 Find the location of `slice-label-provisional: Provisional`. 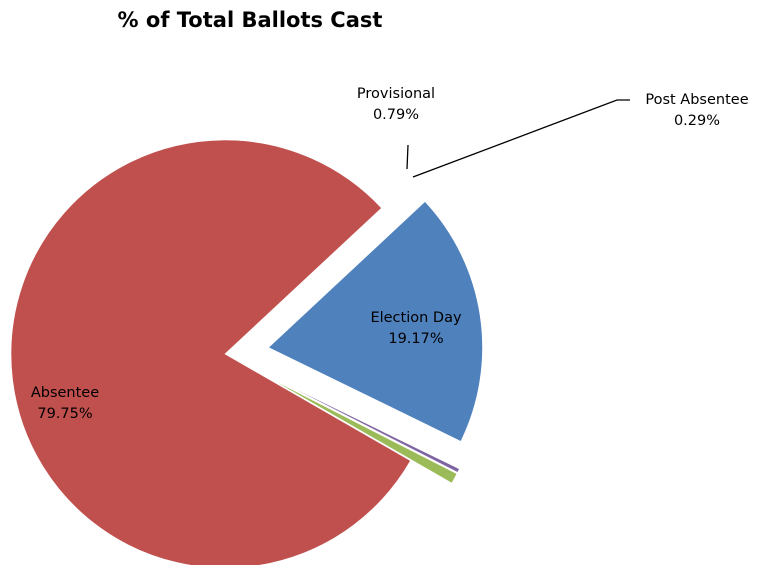

slice-label-provisional: Provisional is located at coordinates (396, 94).